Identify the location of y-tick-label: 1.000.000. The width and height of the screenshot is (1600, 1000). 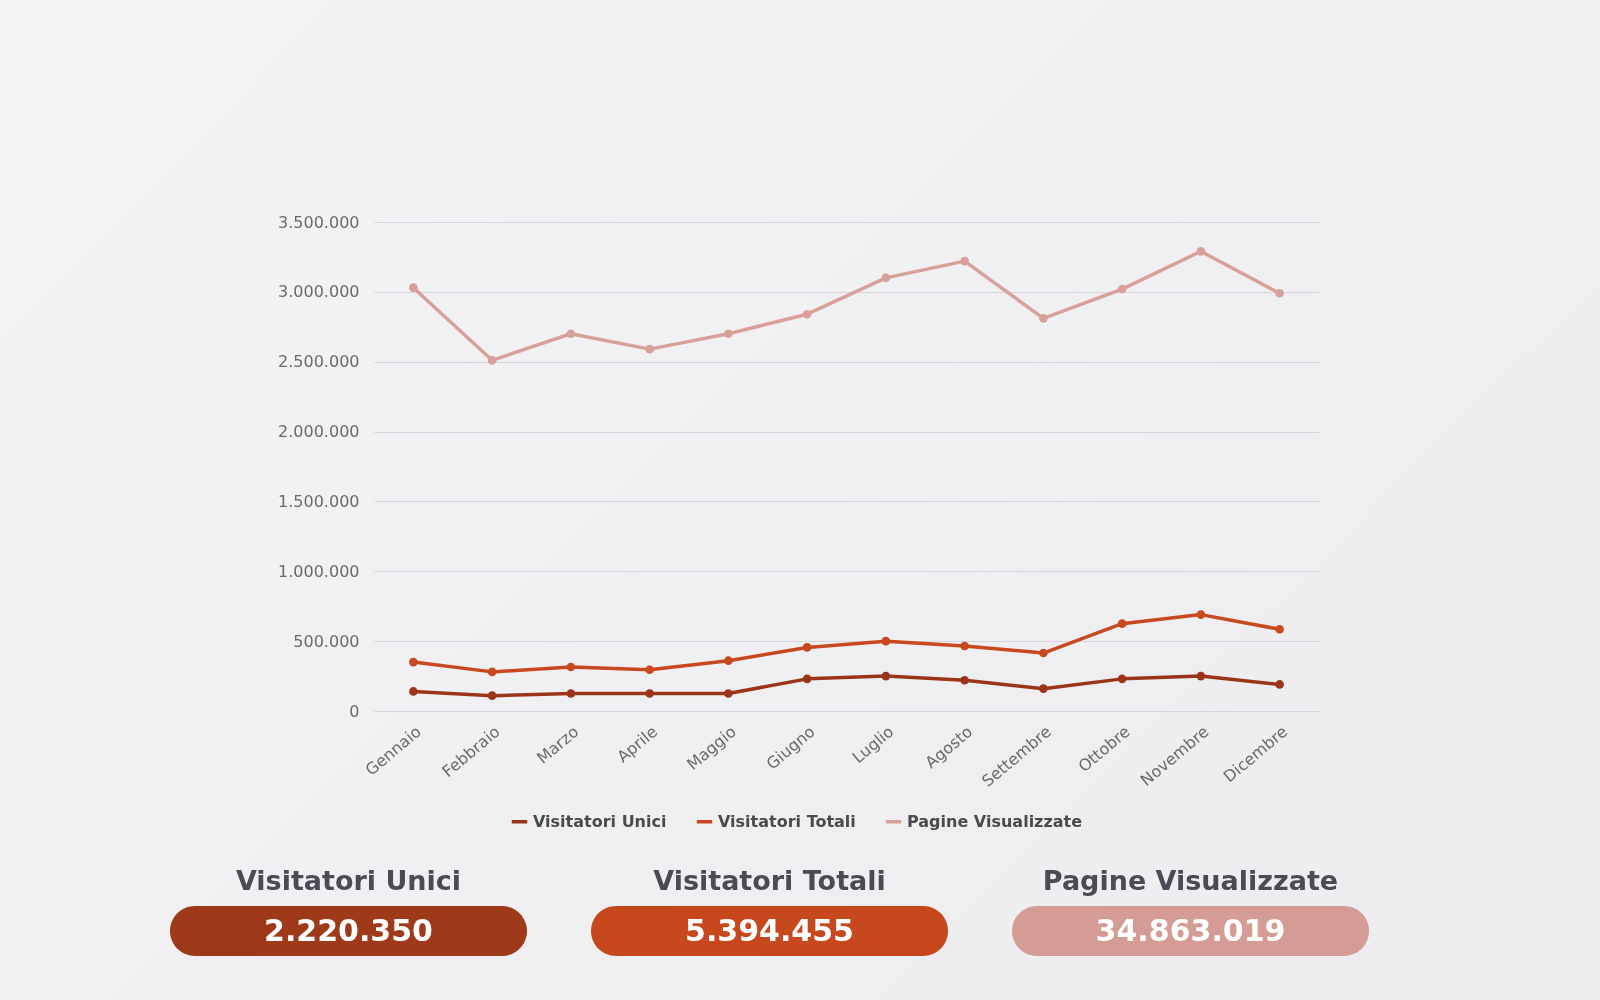
(319, 571).